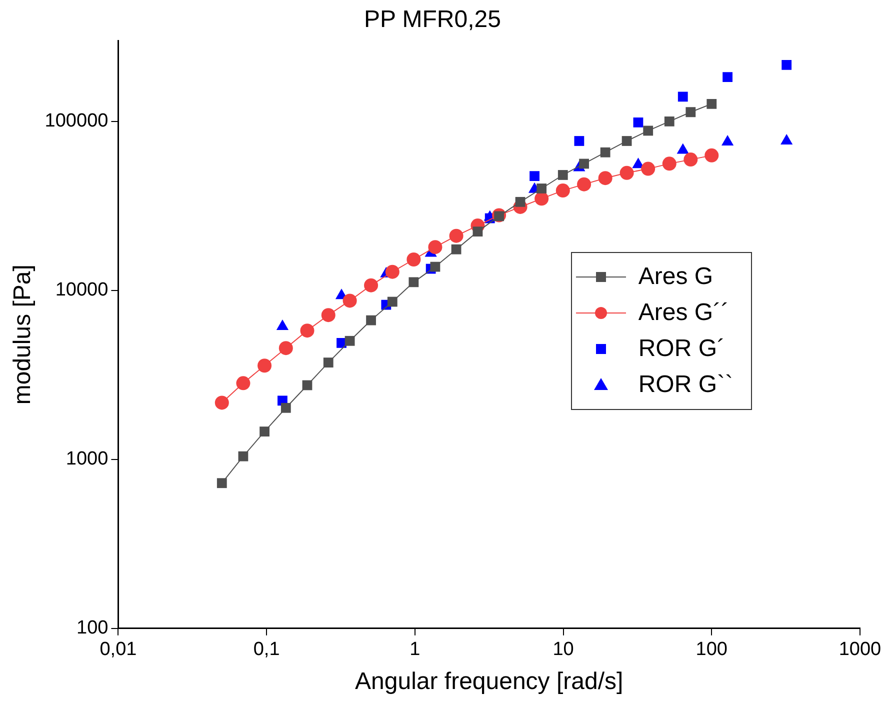 The image size is (890, 701). What do you see at coordinates (118, 649) in the screenshot?
I see `x-tick-label: 0,01` at bounding box center [118, 649].